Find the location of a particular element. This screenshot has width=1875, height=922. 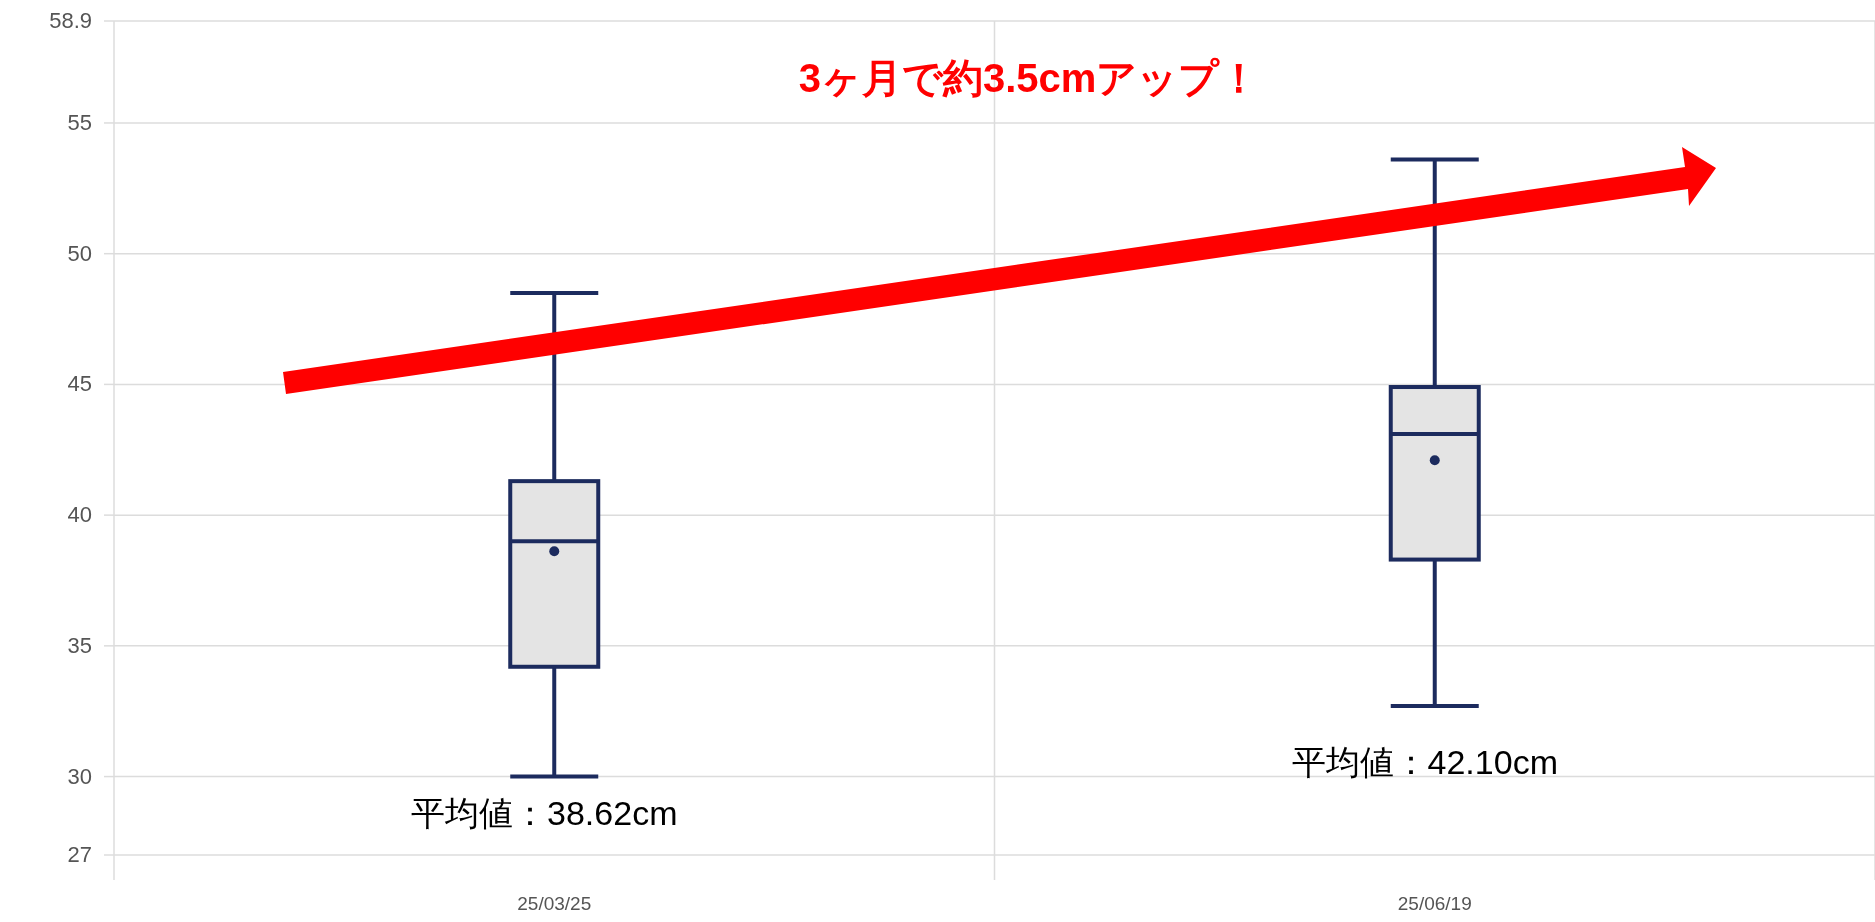

annotation: 平均値：42.10cm is located at coordinates (1424, 761).